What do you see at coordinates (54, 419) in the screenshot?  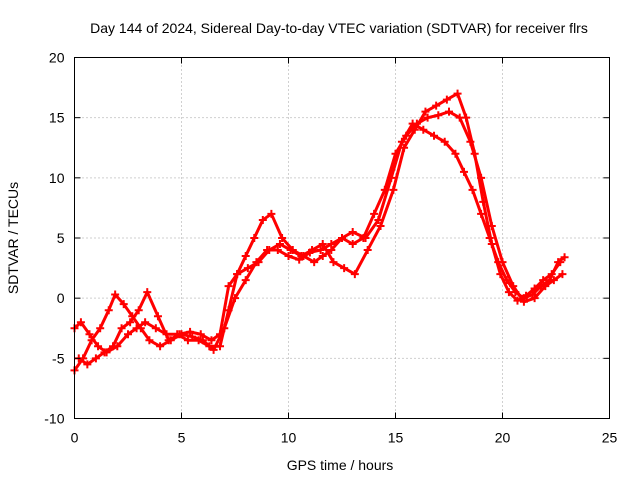 I see `y-tick-label: -10` at bounding box center [54, 419].